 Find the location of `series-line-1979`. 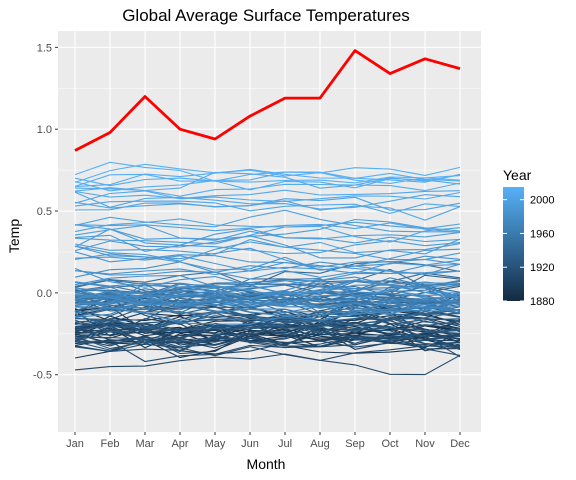

series-line-1979 is located at coordinates (267, 295).